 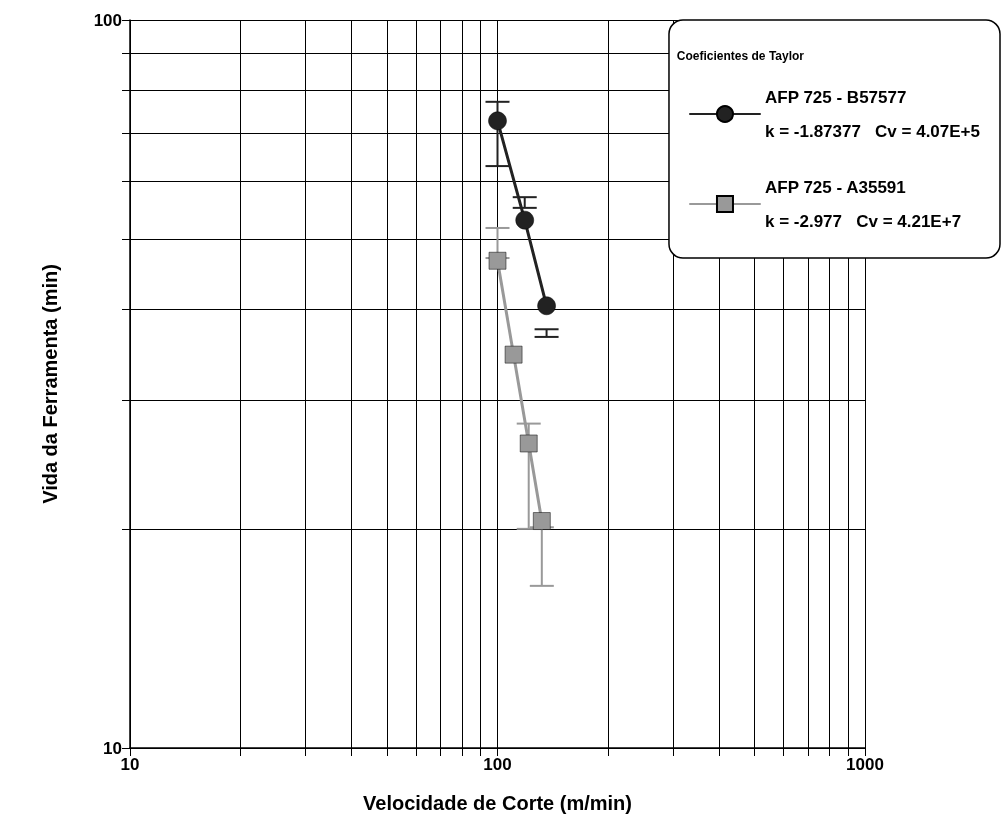 What do you see at coordinates (863, 204) in the screenshot?
I see `legend-label: AFP 725 - A35591 k = -2.977 Cv = 4.21E+7` at bounding box center [863, 204].